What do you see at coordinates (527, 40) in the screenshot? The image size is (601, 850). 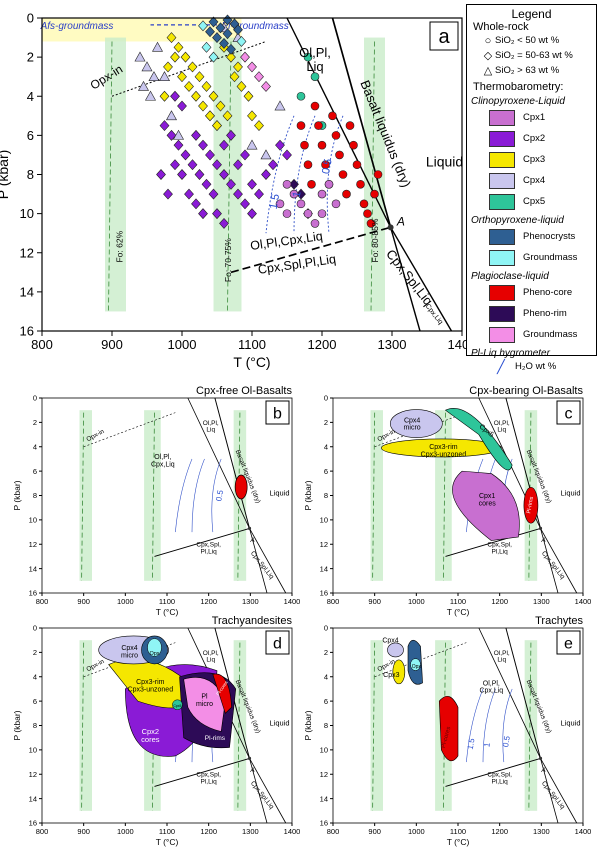 I see `legend-wr-1: SiO₂ < 50 wt %` at bounding box center [527, 40].